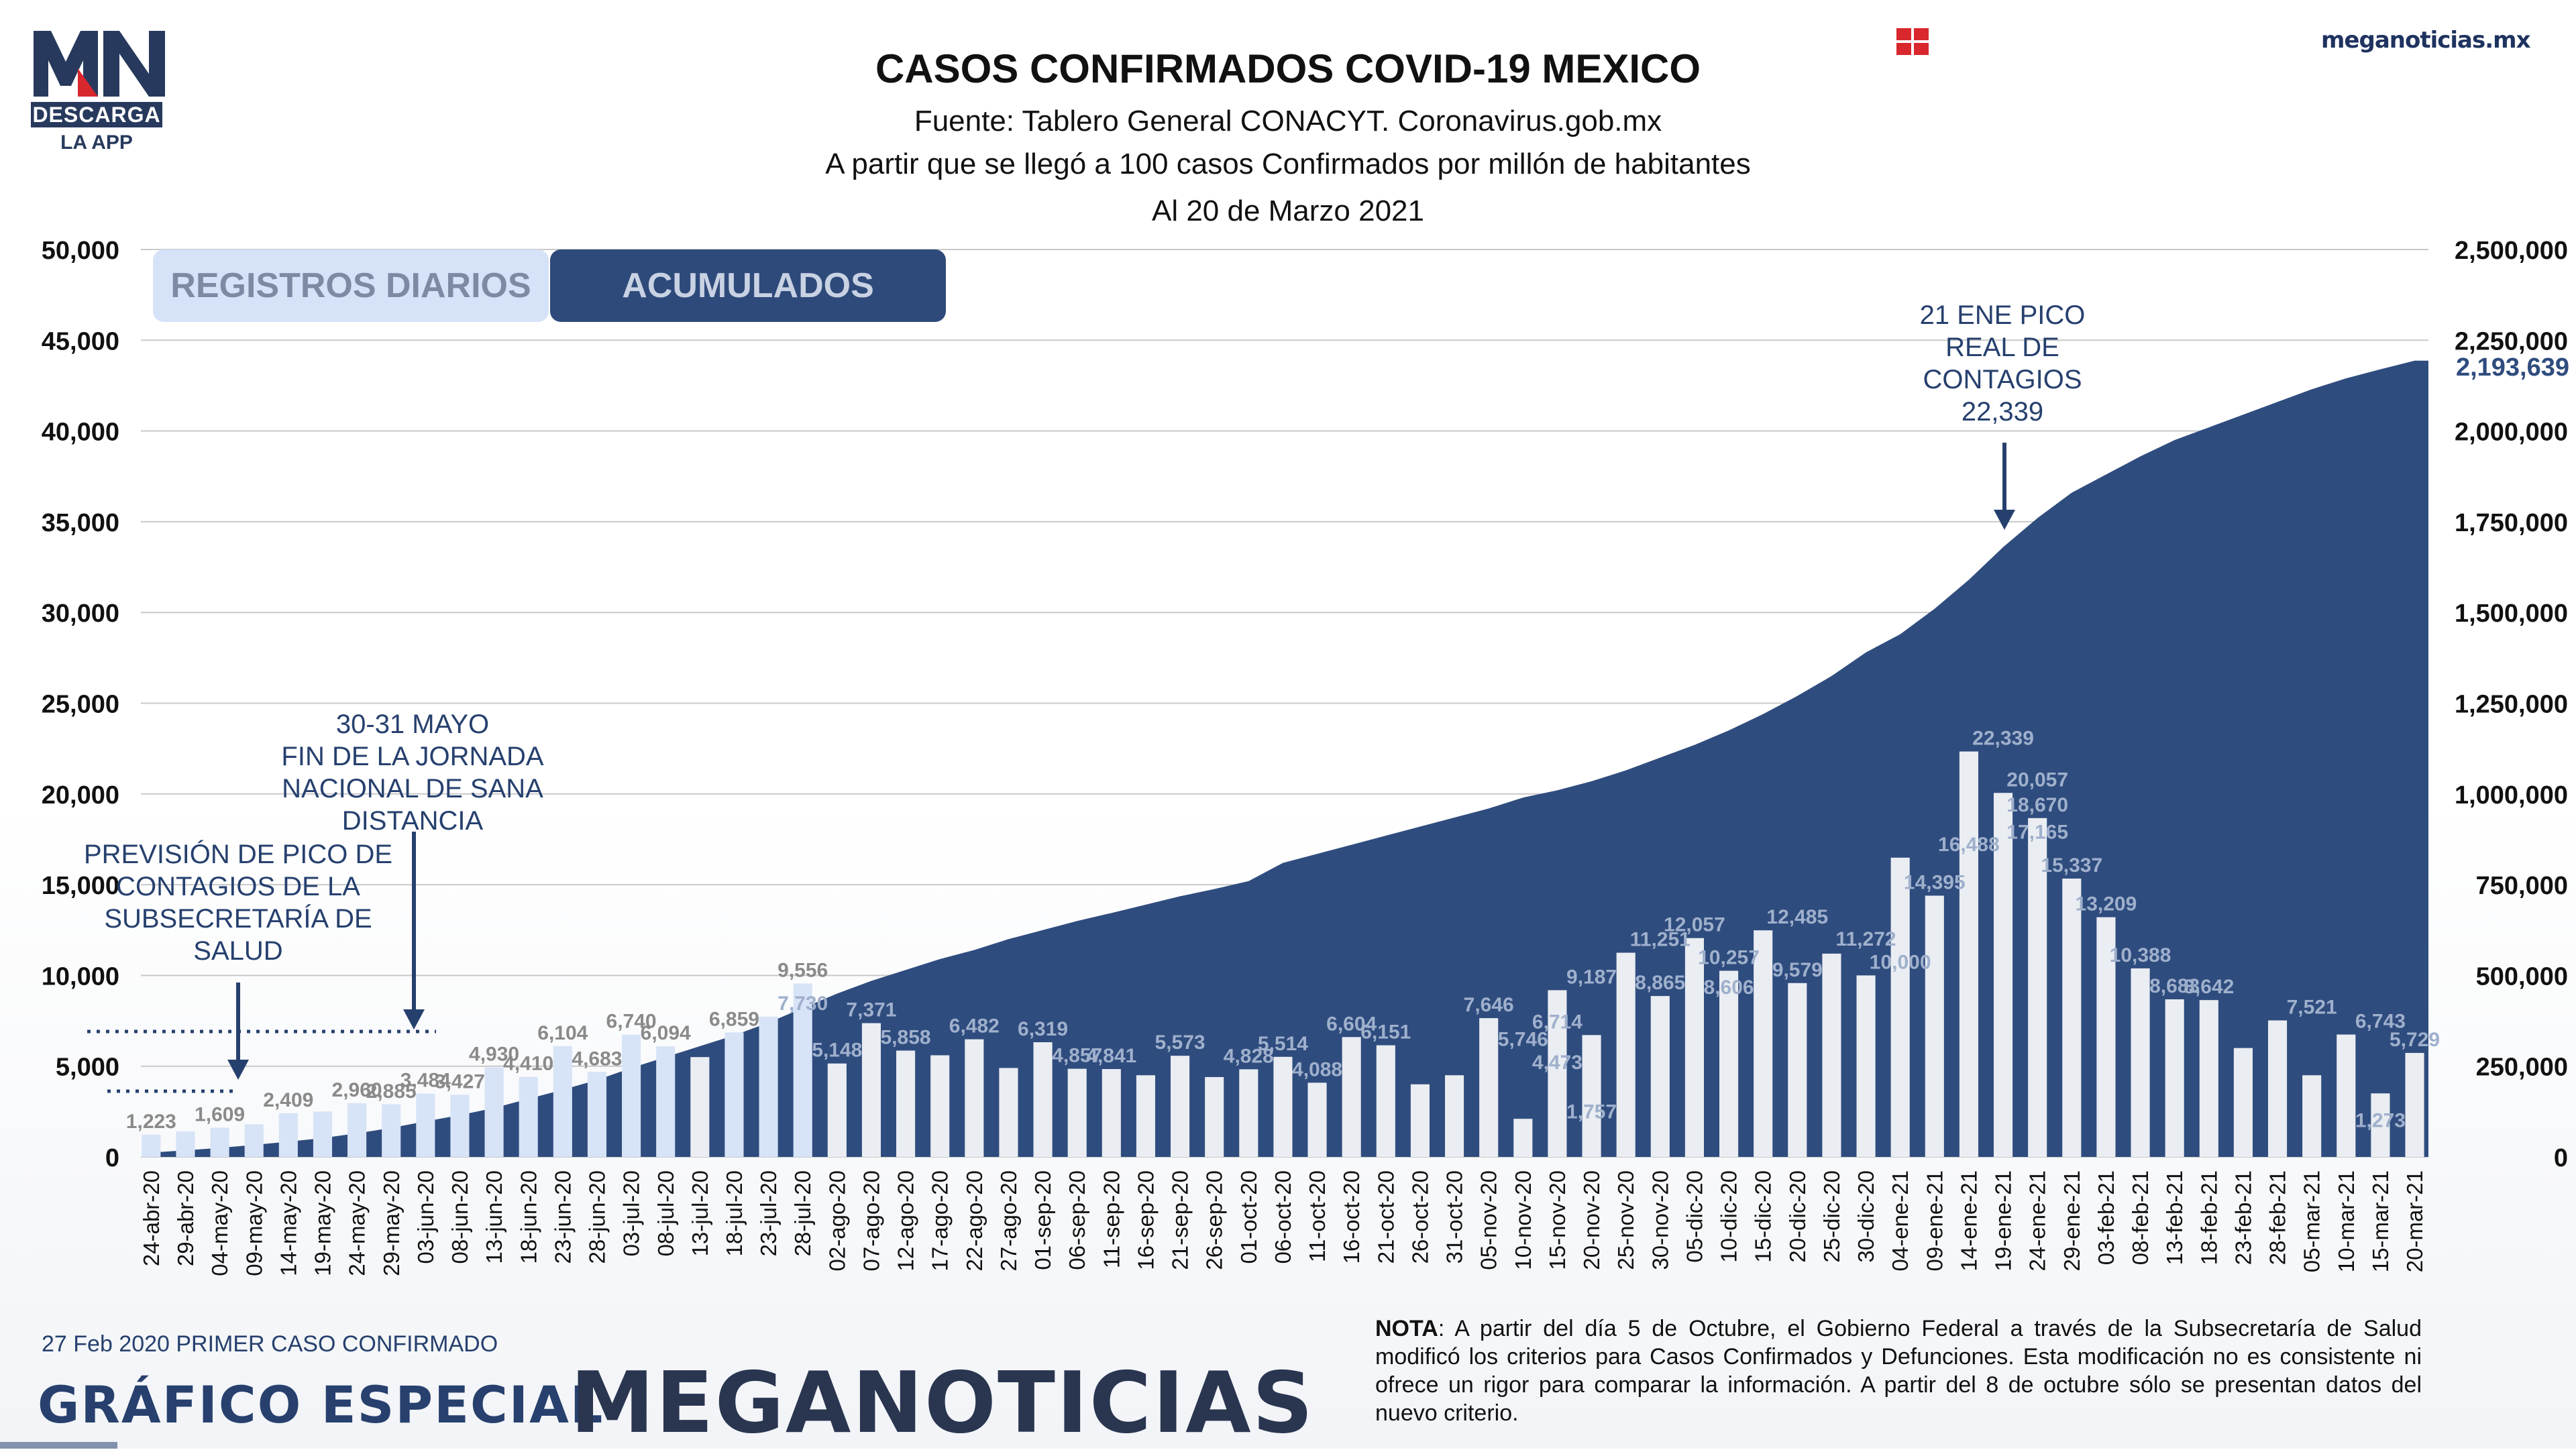 This screenshot has height=1452, width=2576. What do you see at coordinates (494, 1055) in the screenshot?
I see `daily-value-label: 4,930` at bounding box center [494, 1055].